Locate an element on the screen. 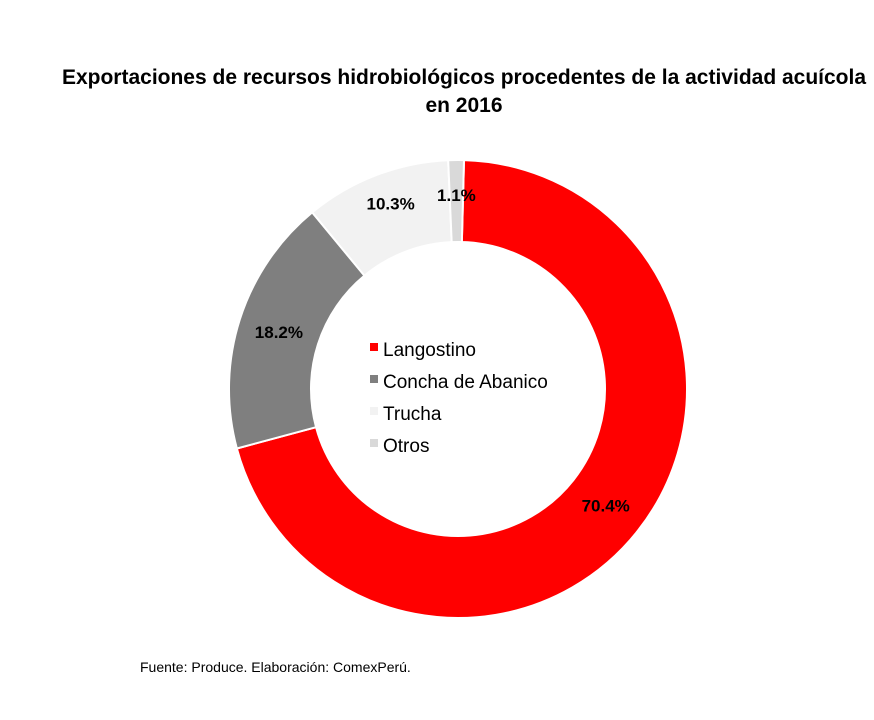 Image resolution: width=874 pixels, height=720 pixels. source-note: Fuente: Produce. Elaboración: ComexPerú. is located at coordinates (275, 667).